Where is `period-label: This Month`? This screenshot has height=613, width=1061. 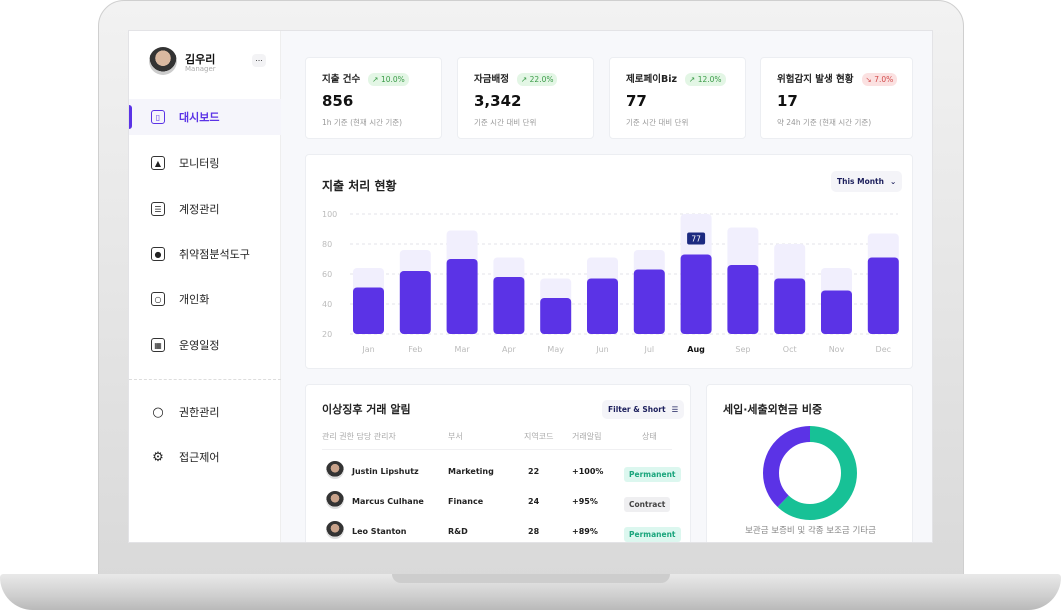 period-label: This Month is located at coordinates (860, 181).